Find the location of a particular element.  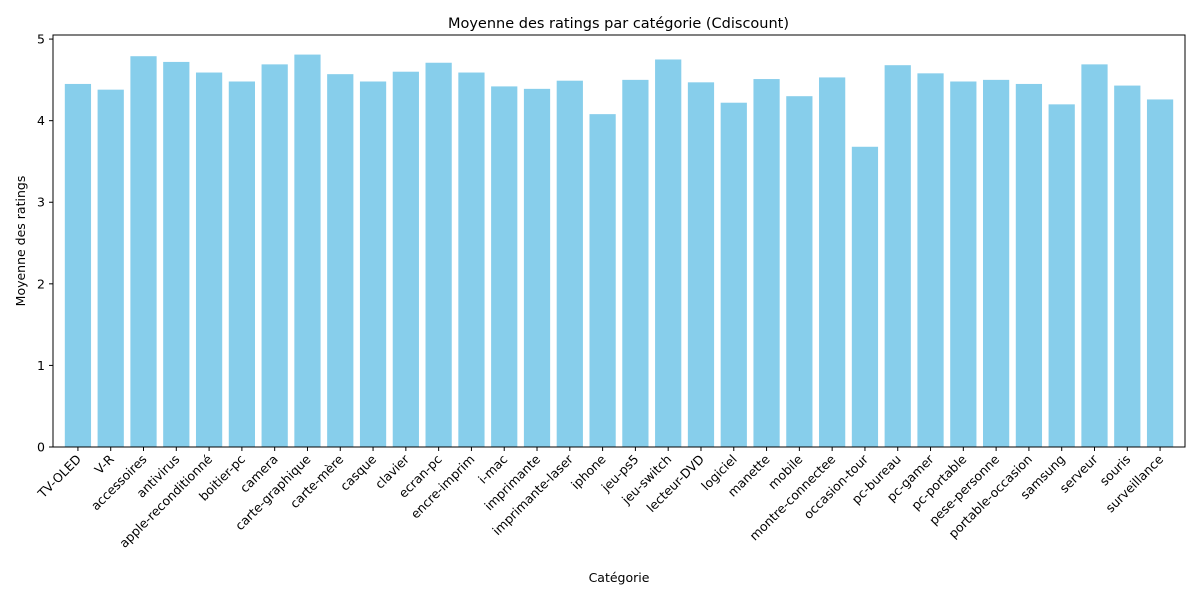

bar-manette is located at coordinates (766, 263).